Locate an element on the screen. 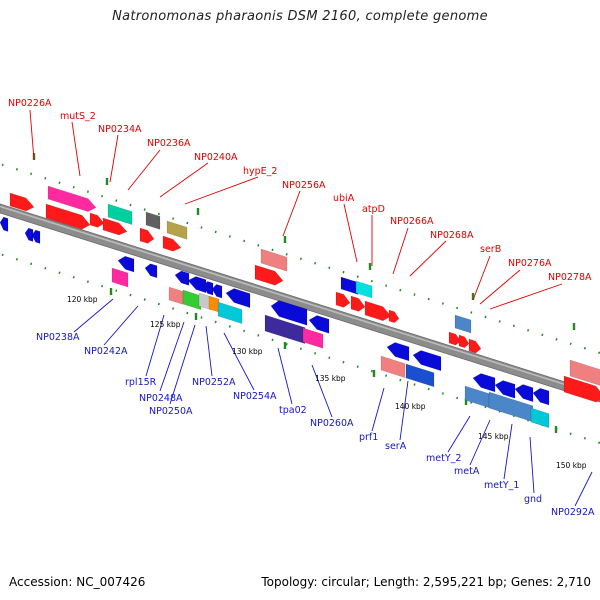 The image size is (600, 600). gene-label-bottom: metA is located at coordinates (467, 471).